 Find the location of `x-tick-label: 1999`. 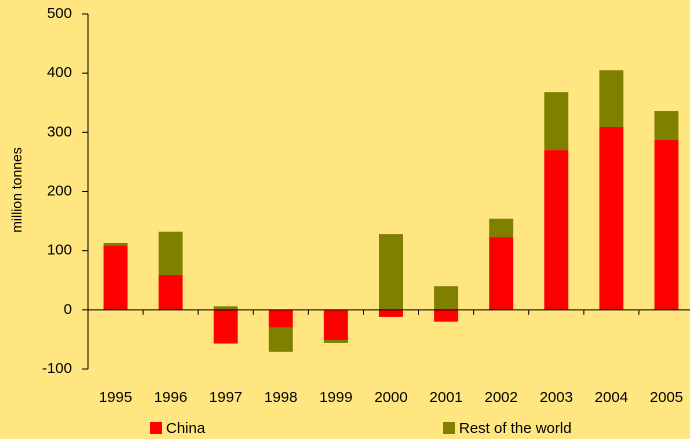

x-tick-label: 1999 is located at coordinates (335, 397).